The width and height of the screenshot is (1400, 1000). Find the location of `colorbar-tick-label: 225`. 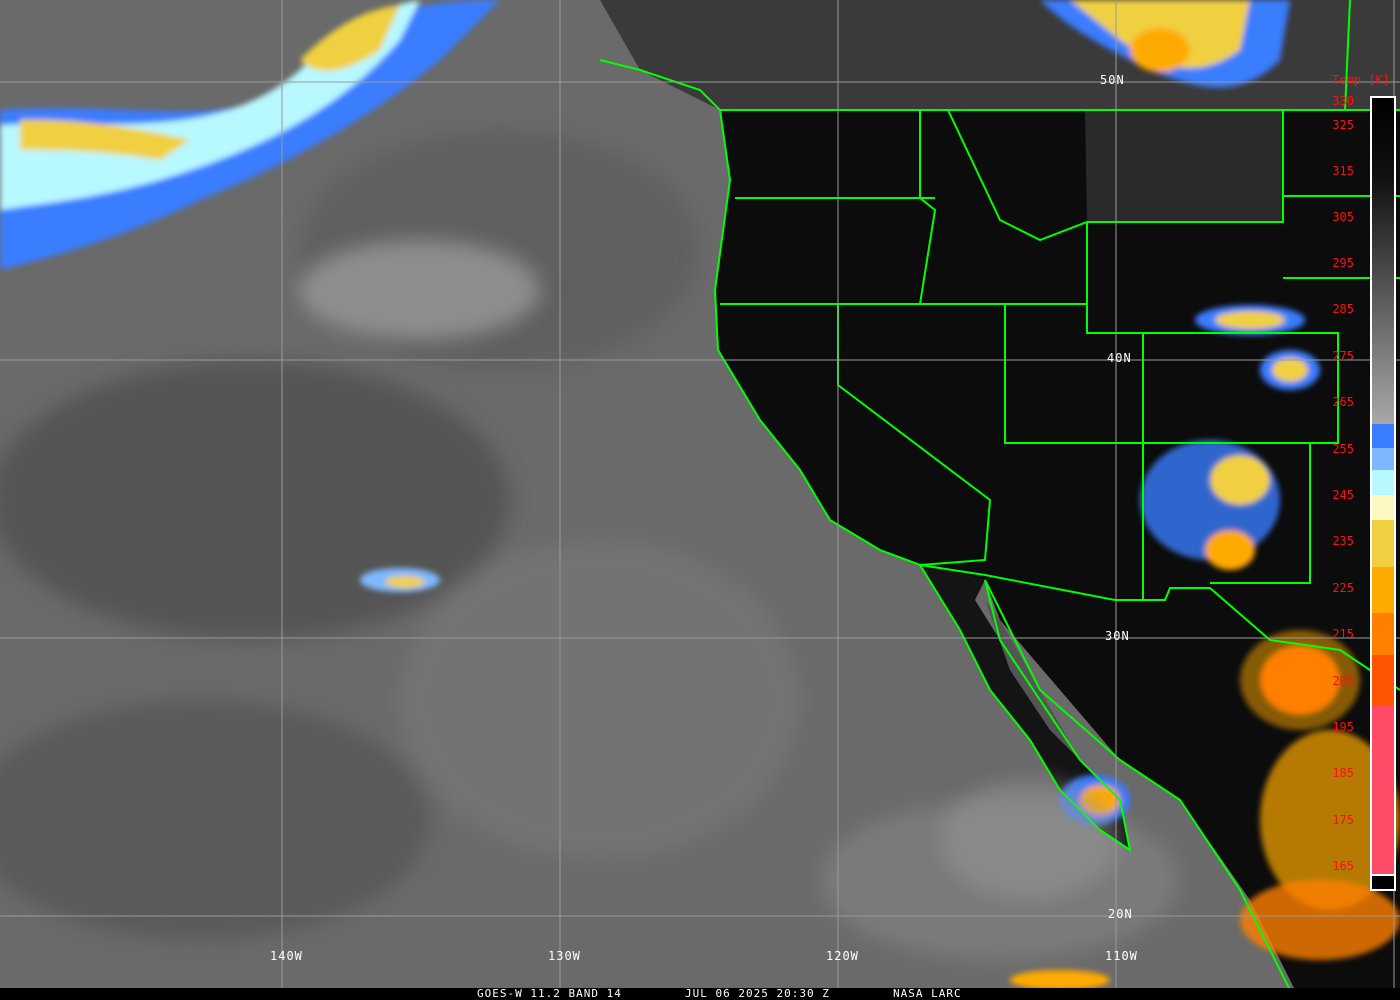

colorbar-tick-label: 225 is located at coordinates (1343, 588).